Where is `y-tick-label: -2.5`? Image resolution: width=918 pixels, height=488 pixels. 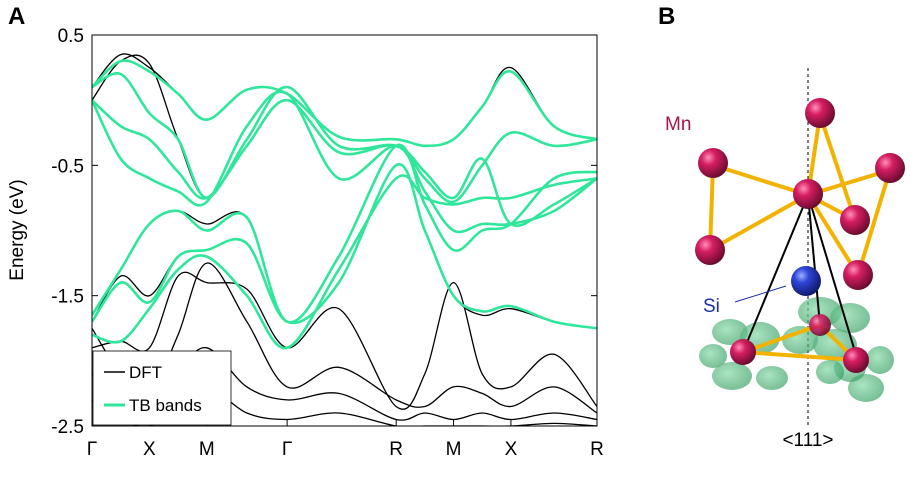 y-tick-label: -2.5 is located at coordinates (67, 427).